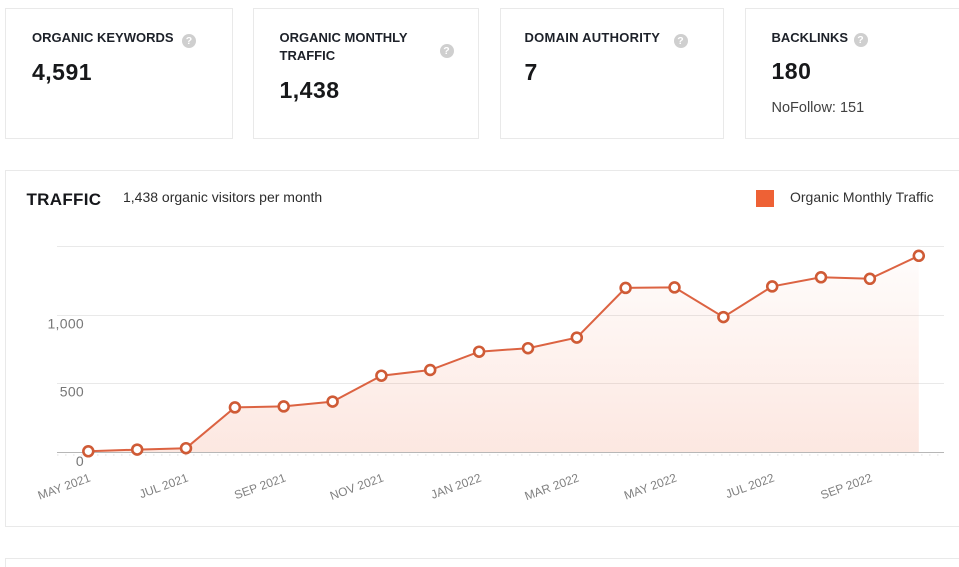 This screenshot has height=567, width=959. Describe the element at coordinates (750, 486) in the screenshot. I see `svg-text: JUL 2022` at that location.